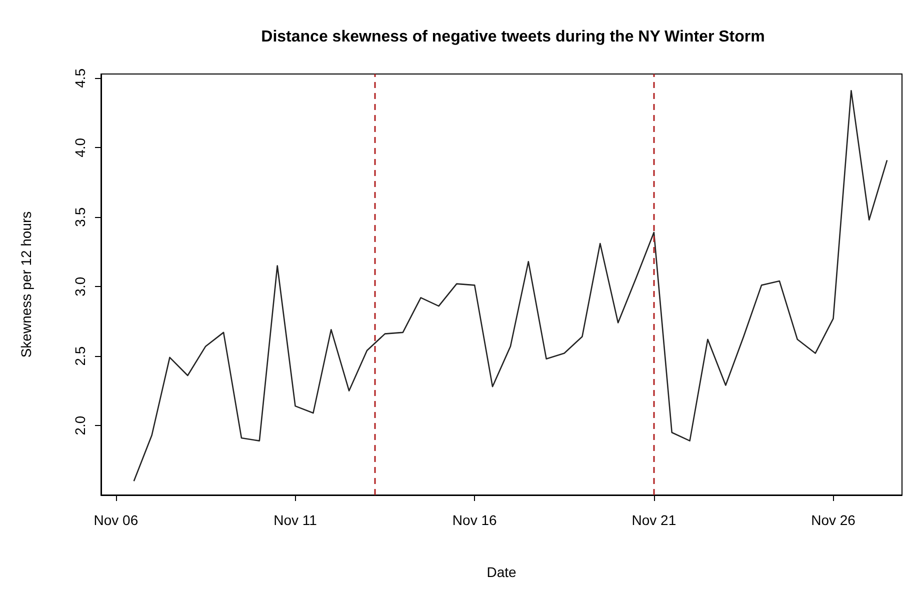 The width and height of the screenshot is (920, 593). What do you see at coordinates (80, 426) in the screenshot?
I see `y-tick-label: 2.0` at bounding box center [80, 426].